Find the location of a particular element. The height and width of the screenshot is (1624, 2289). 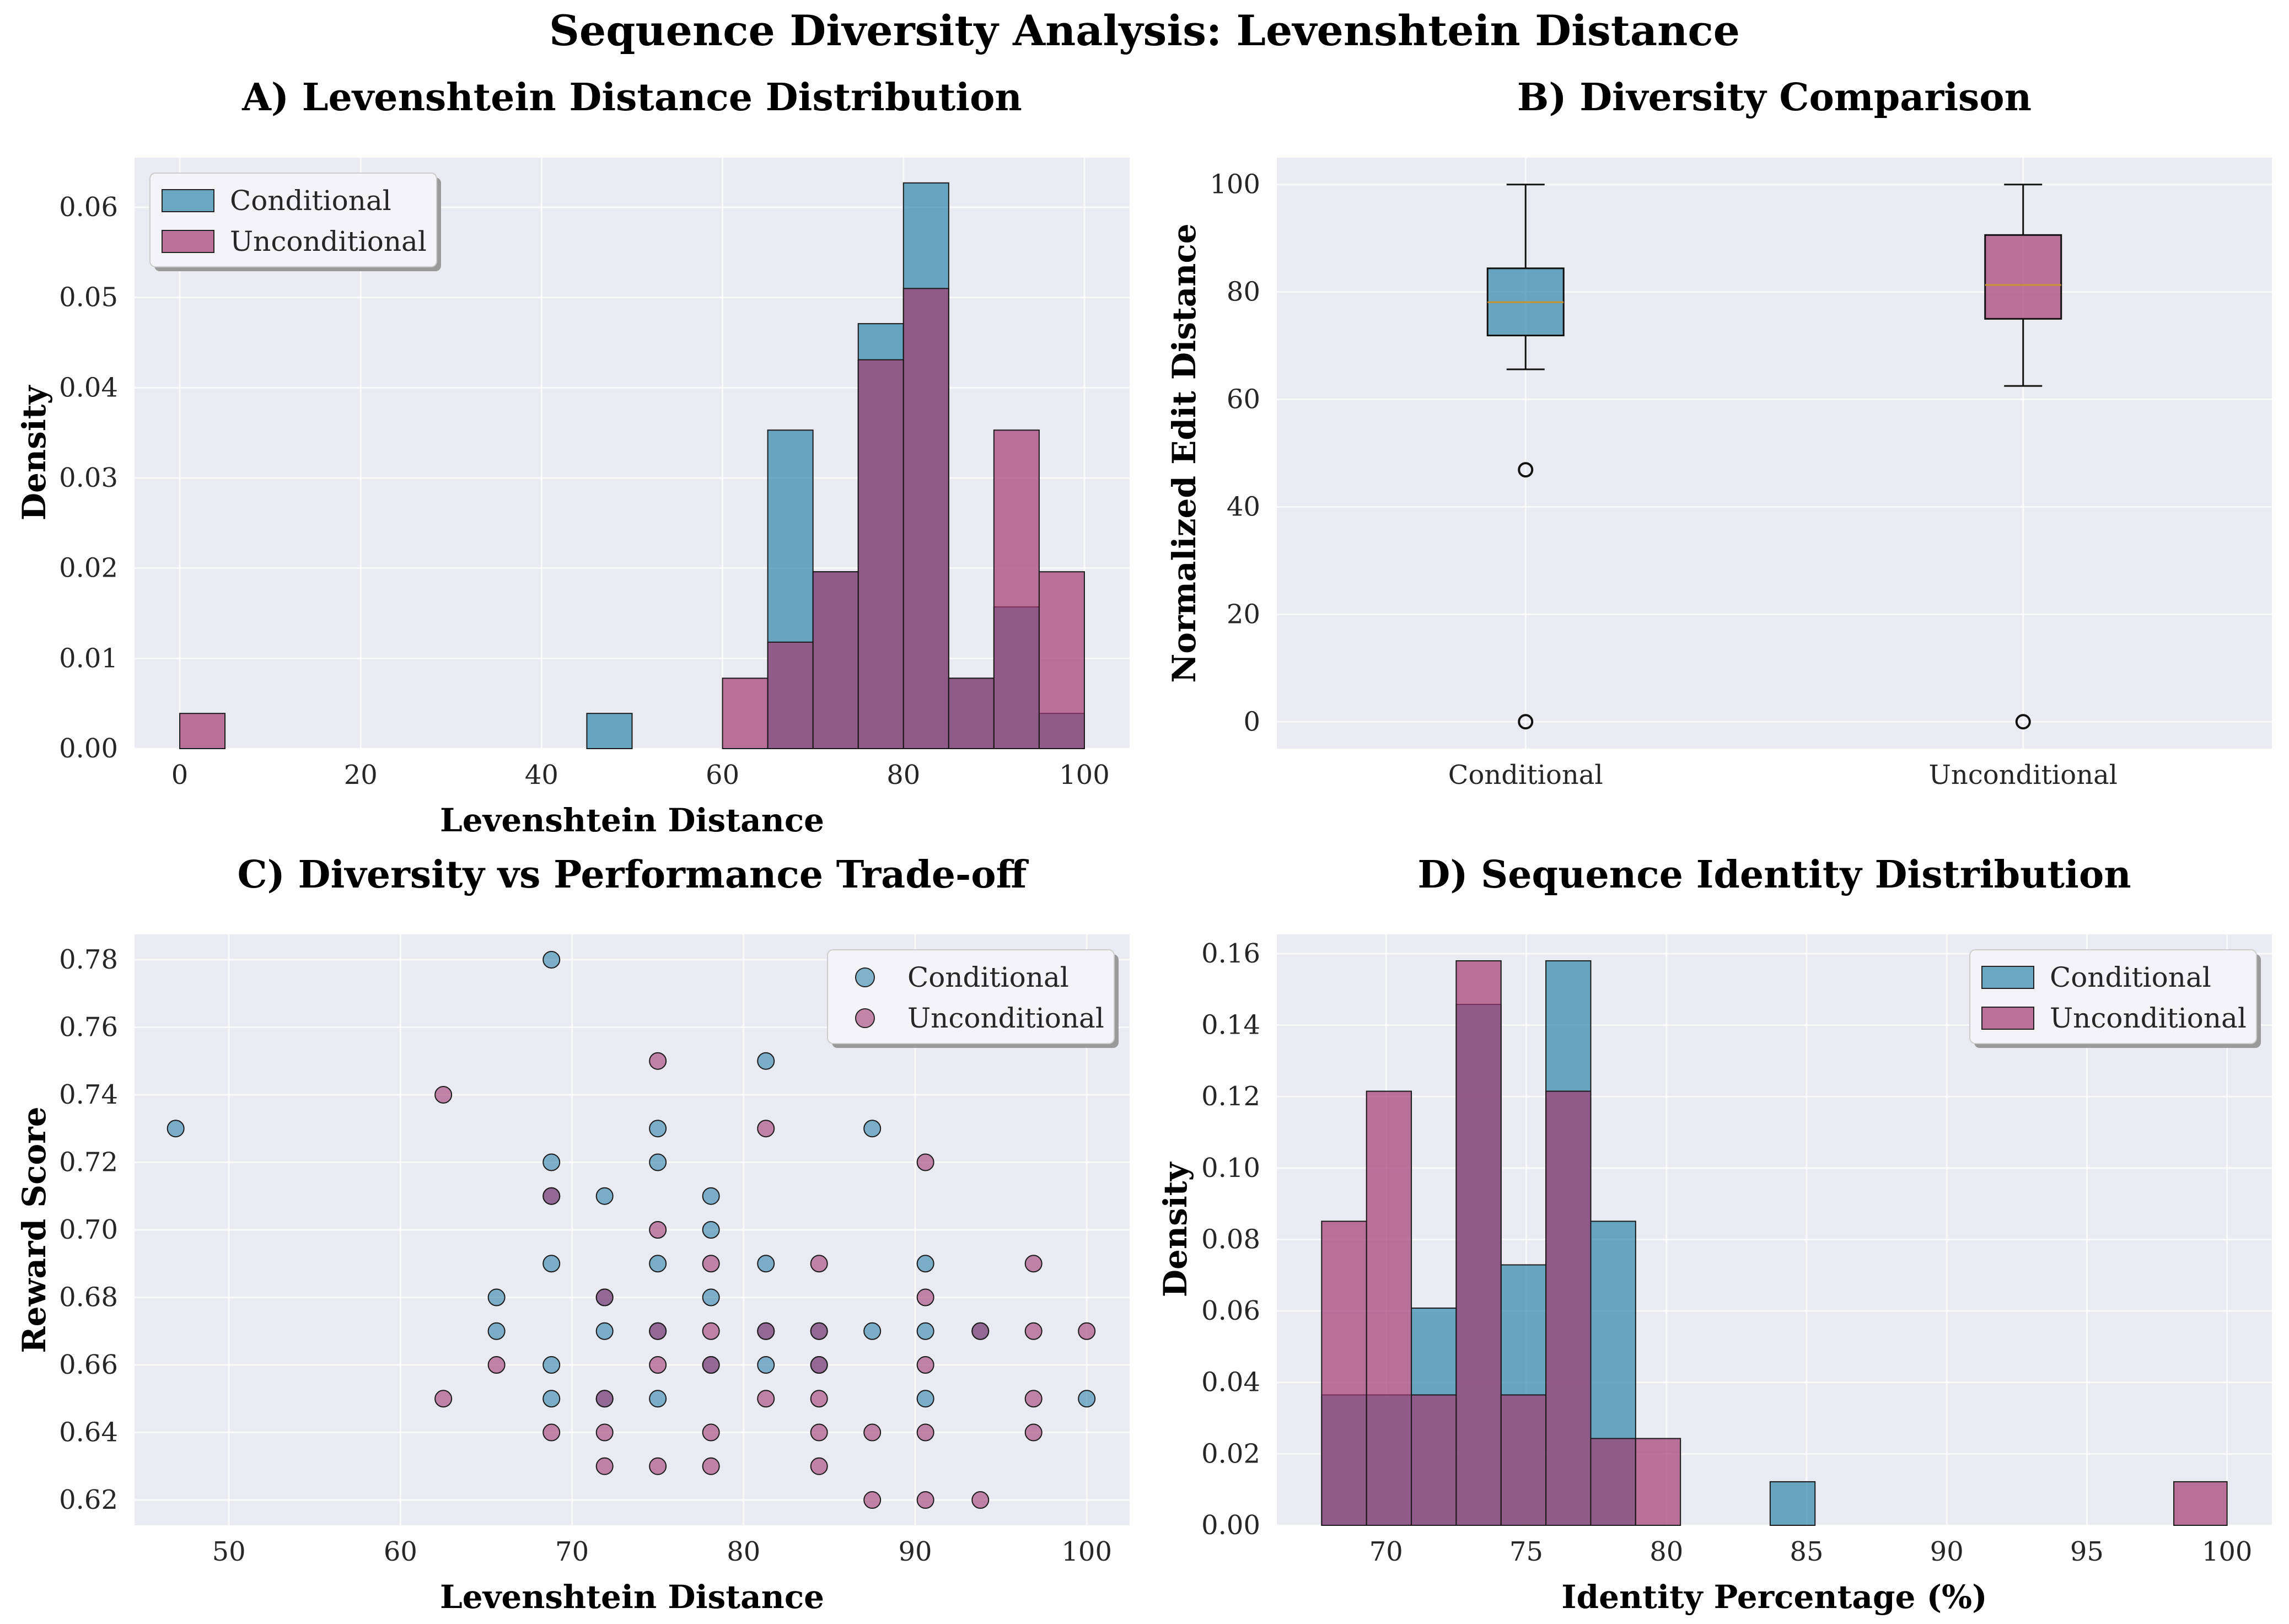

y-tick-label: 0.74 is located at coordinates (88, 1095).